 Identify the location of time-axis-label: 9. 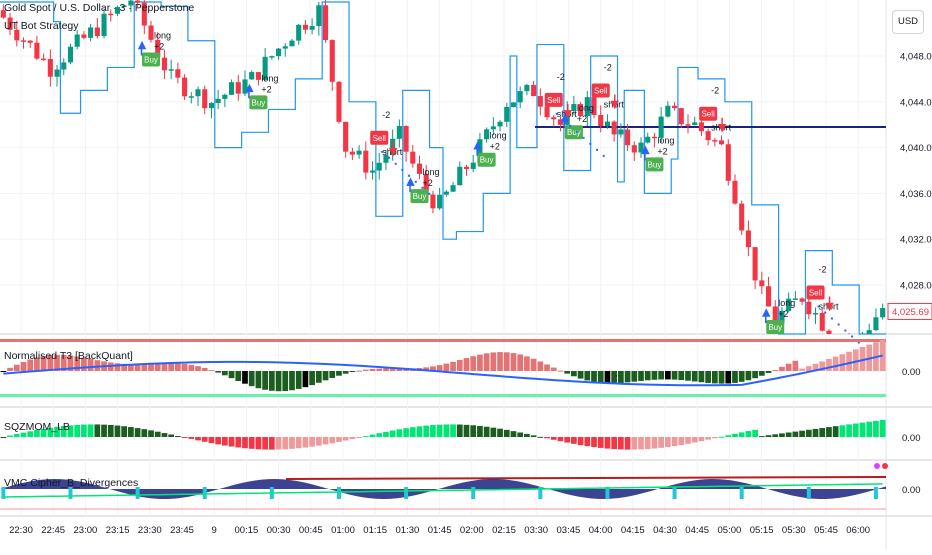
(214, 530).